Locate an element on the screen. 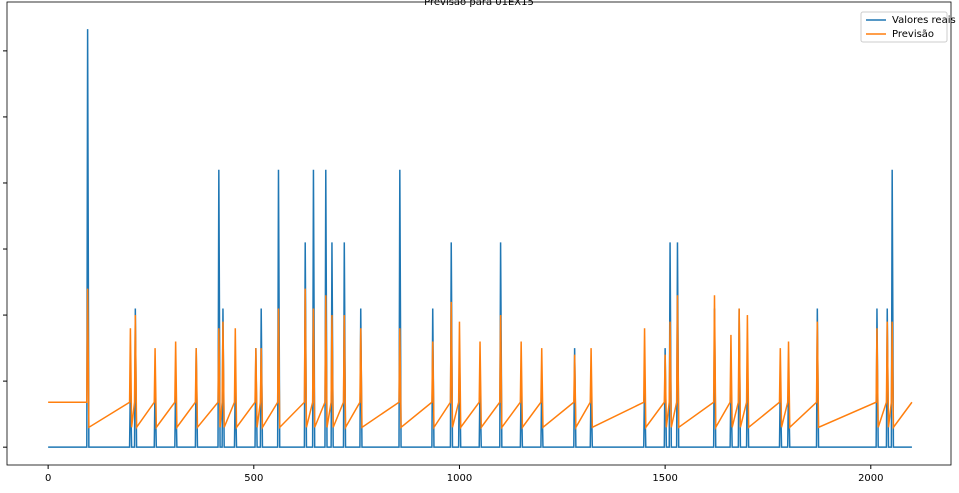 Image resolution: width=959 pixels, height=493 pixels. x-tick-label: 0 is located at coordinates (48, 478).